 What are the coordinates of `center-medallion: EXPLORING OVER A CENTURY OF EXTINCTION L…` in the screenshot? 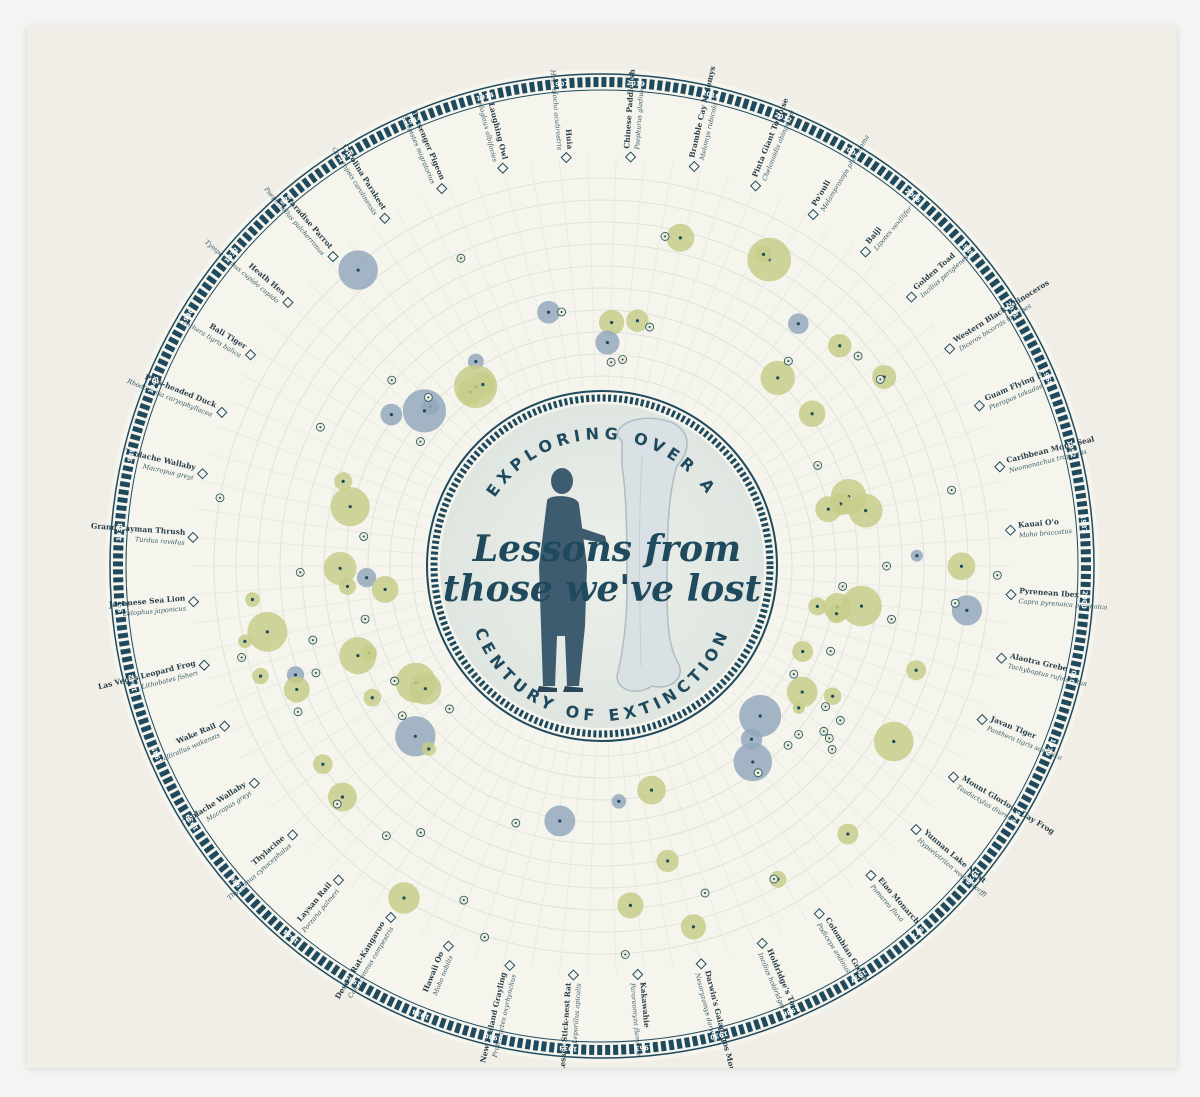 It's located at (602, 566).